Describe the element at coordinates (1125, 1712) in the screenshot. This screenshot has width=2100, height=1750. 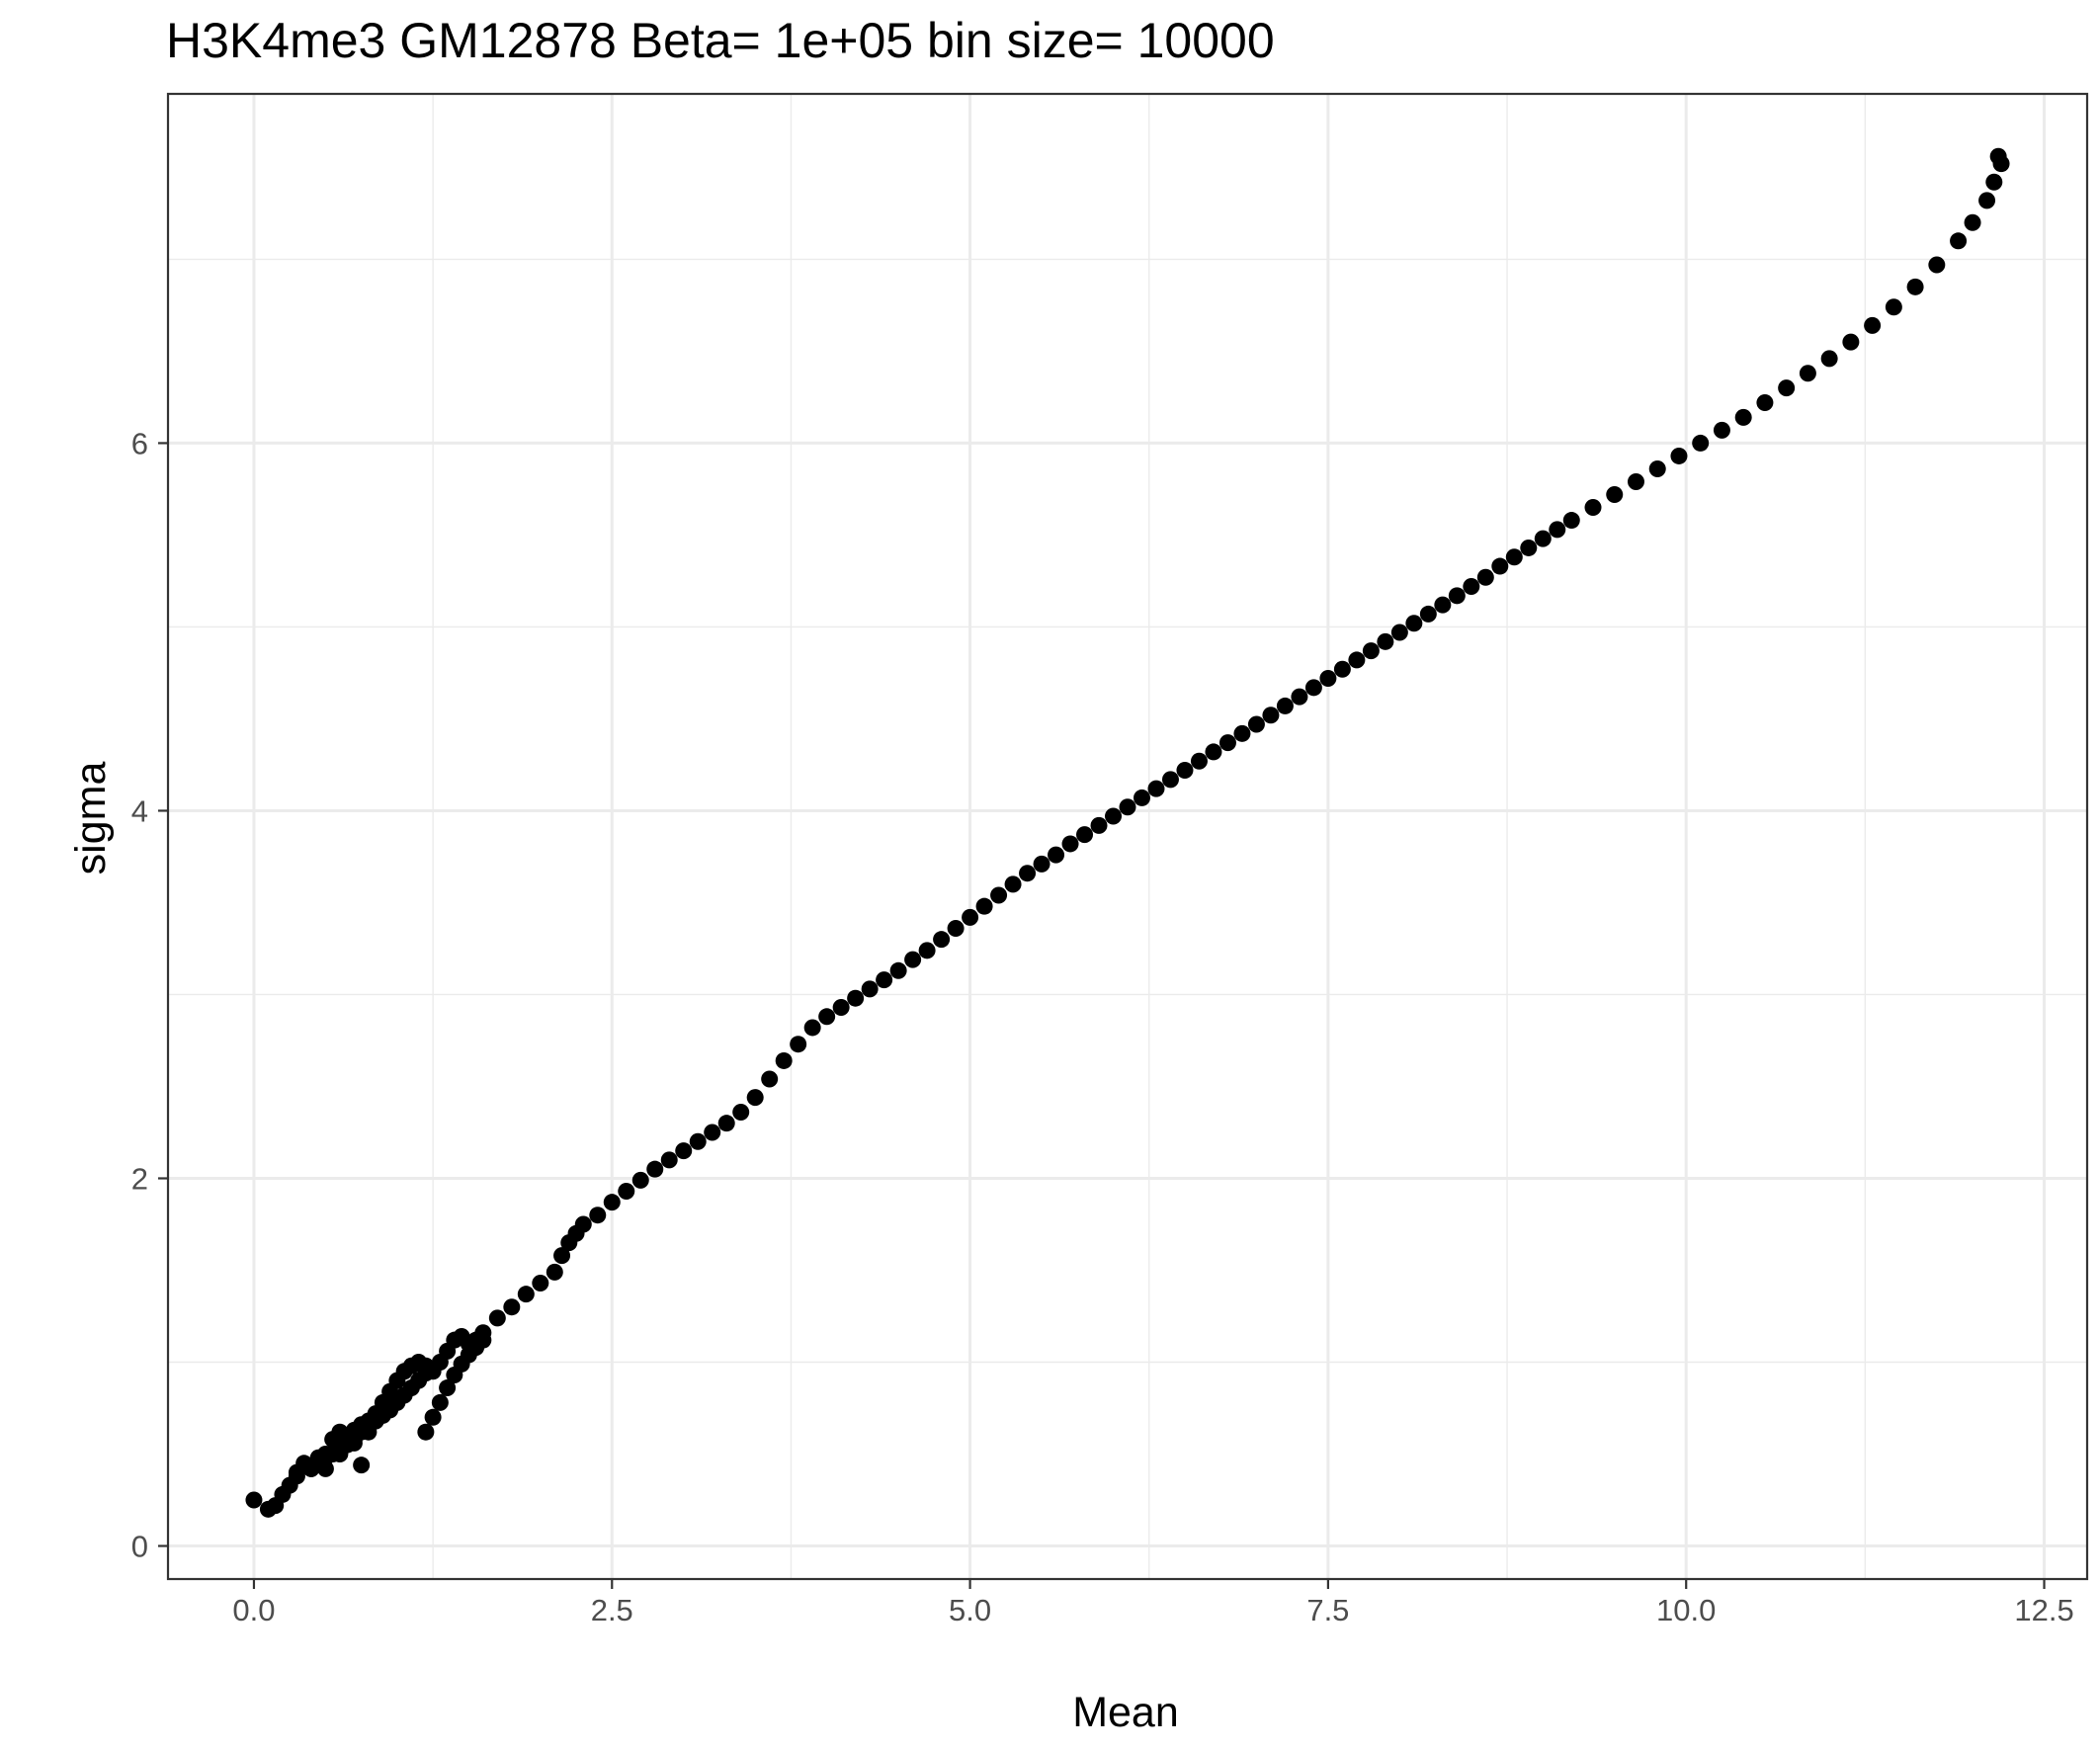
I see `x-axis-title: Mean` at that location.